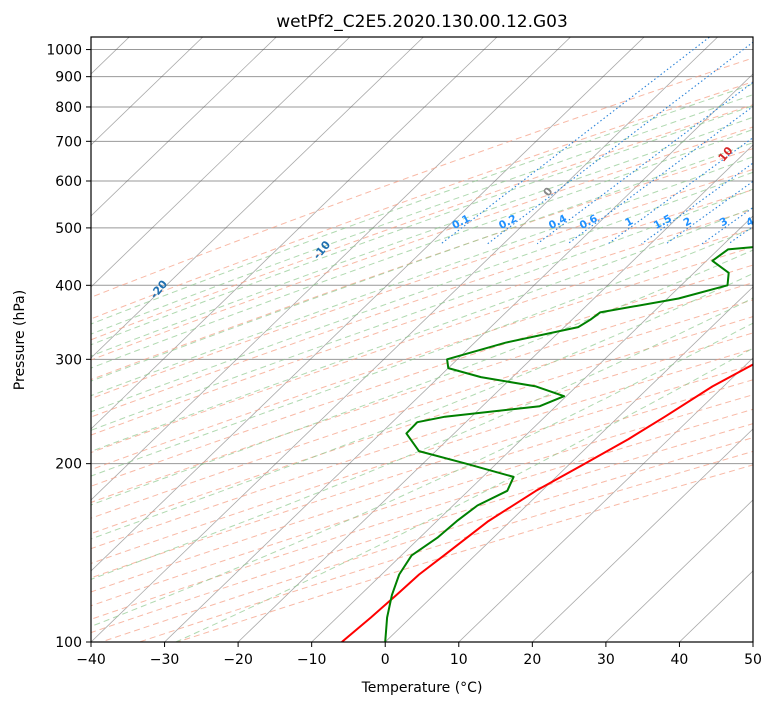 This screenshot has height=708, width=775. What do you see at coordinates (753, 660) in the screenshot?
I see `x-tick-label: 50` at bounding box center [753, 660].